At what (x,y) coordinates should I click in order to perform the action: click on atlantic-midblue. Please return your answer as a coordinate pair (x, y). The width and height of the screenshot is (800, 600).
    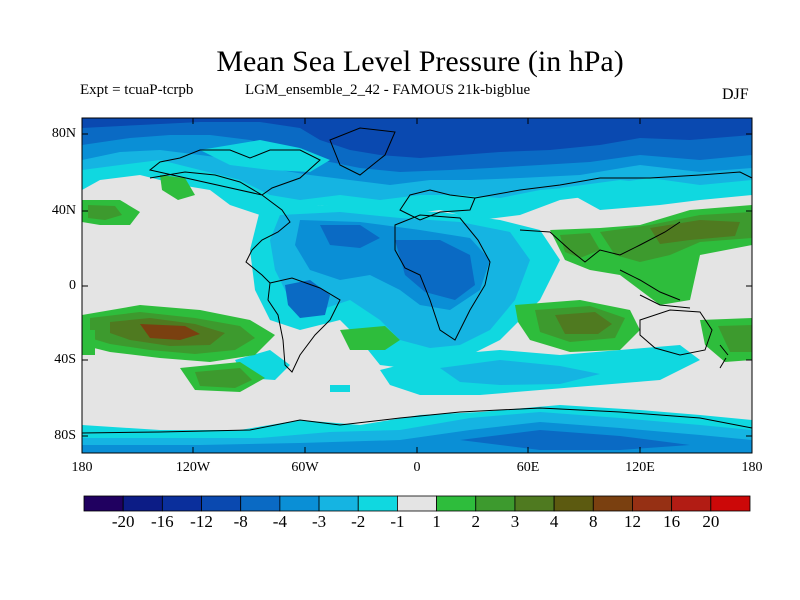
    Looking at the image, I should click on (350, 236).